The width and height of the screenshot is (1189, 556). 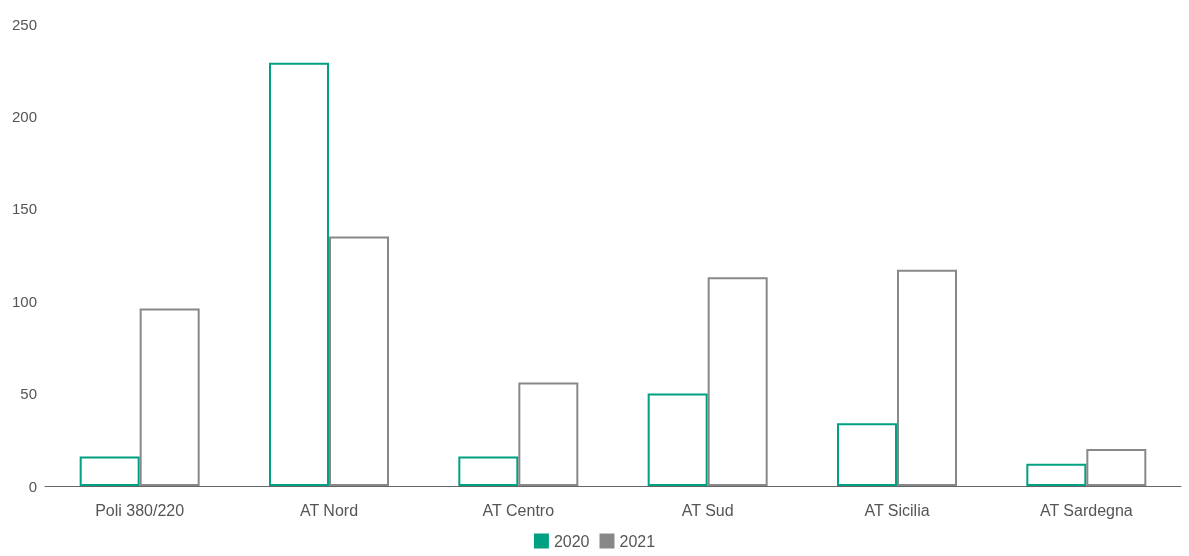 What do you see at coordinates (140, 510) in the screenshot?
I see `x-tick-label: Poli 380/220` at bounding box center [140, 510].